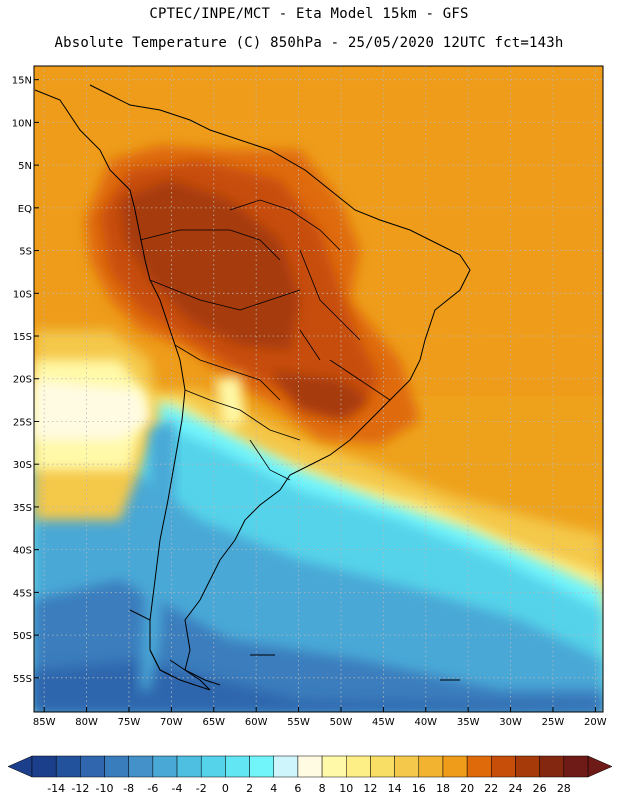  What do you see at coordinates (22, 636) in the screenshot?
I see `lat-tick-label: 50S` at bounding box center [22, 636].